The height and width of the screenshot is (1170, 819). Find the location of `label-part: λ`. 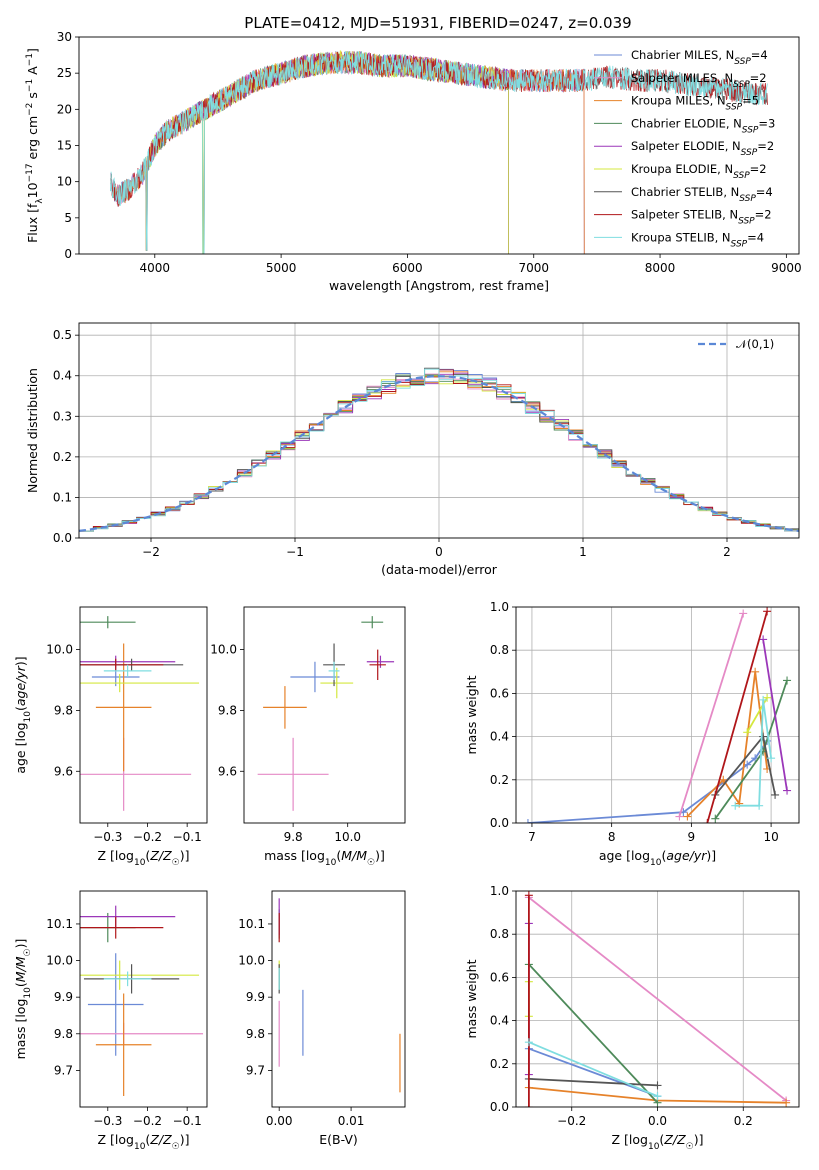

label-part: λ is located at coordinates (40, 201).